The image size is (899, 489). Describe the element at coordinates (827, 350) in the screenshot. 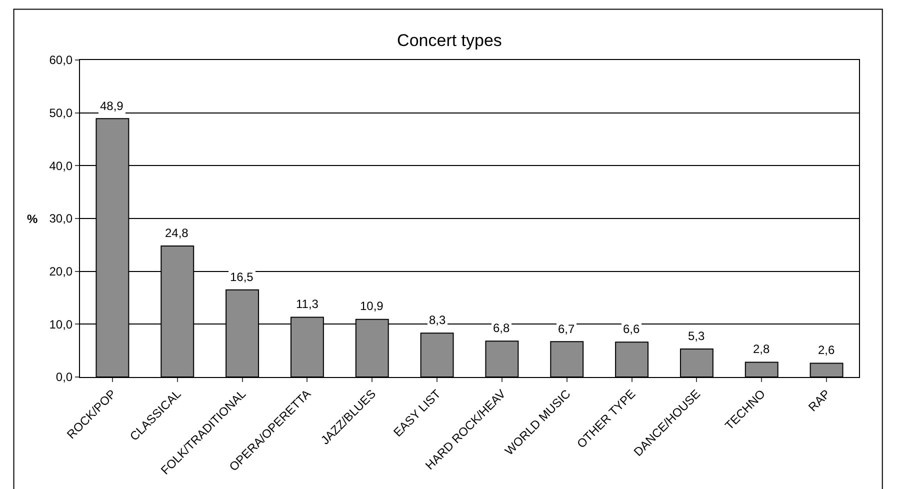

I see `data-label: 2,6` at that location.